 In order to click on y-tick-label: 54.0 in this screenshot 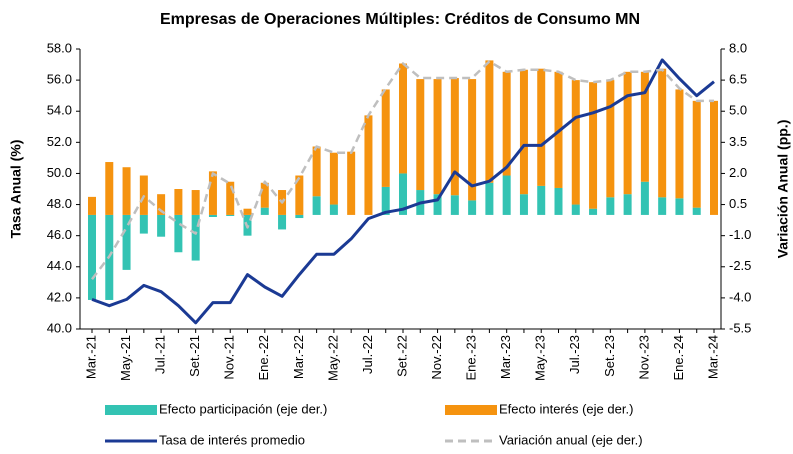, I will do `click(59, 110)`.